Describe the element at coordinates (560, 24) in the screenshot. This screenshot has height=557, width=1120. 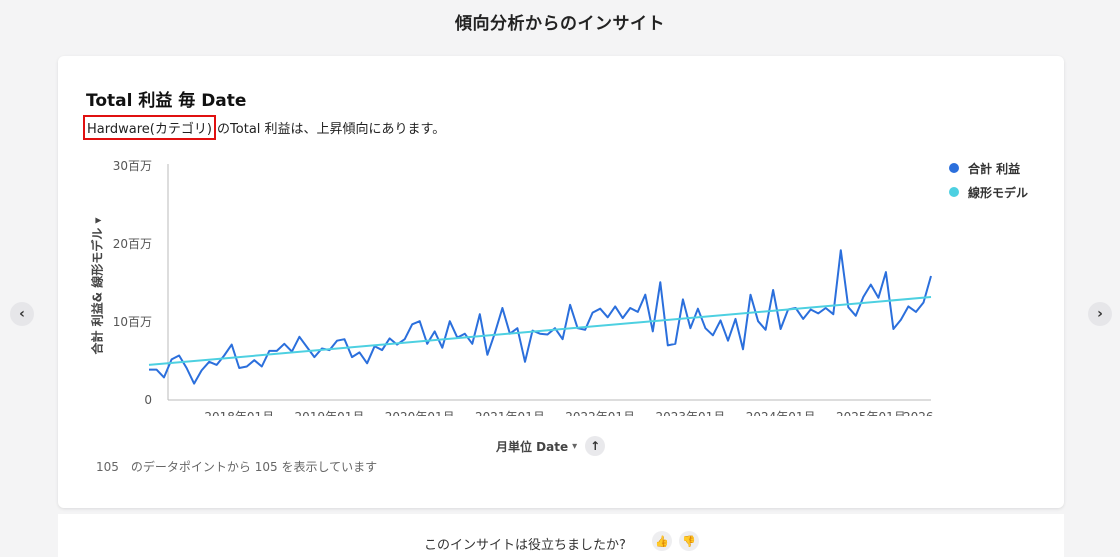
I see `page-title: 傾向分析からのインサイト` at that location.